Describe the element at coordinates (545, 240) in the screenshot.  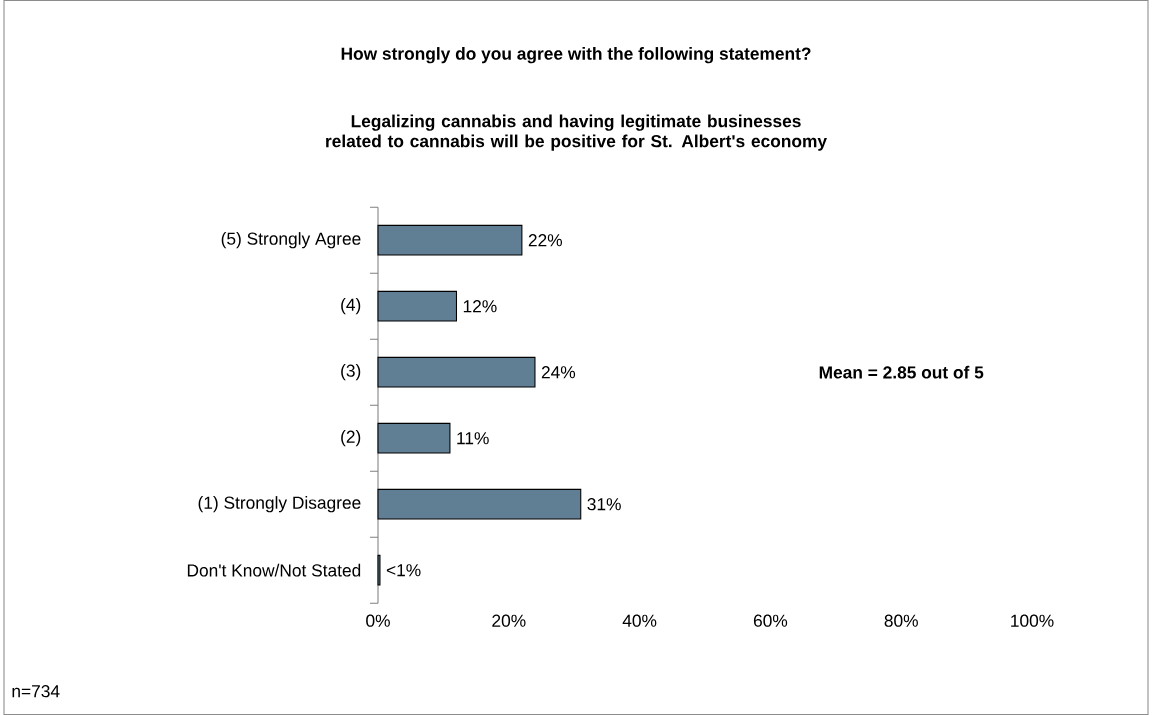
I see `data-label: 22%` at that location.